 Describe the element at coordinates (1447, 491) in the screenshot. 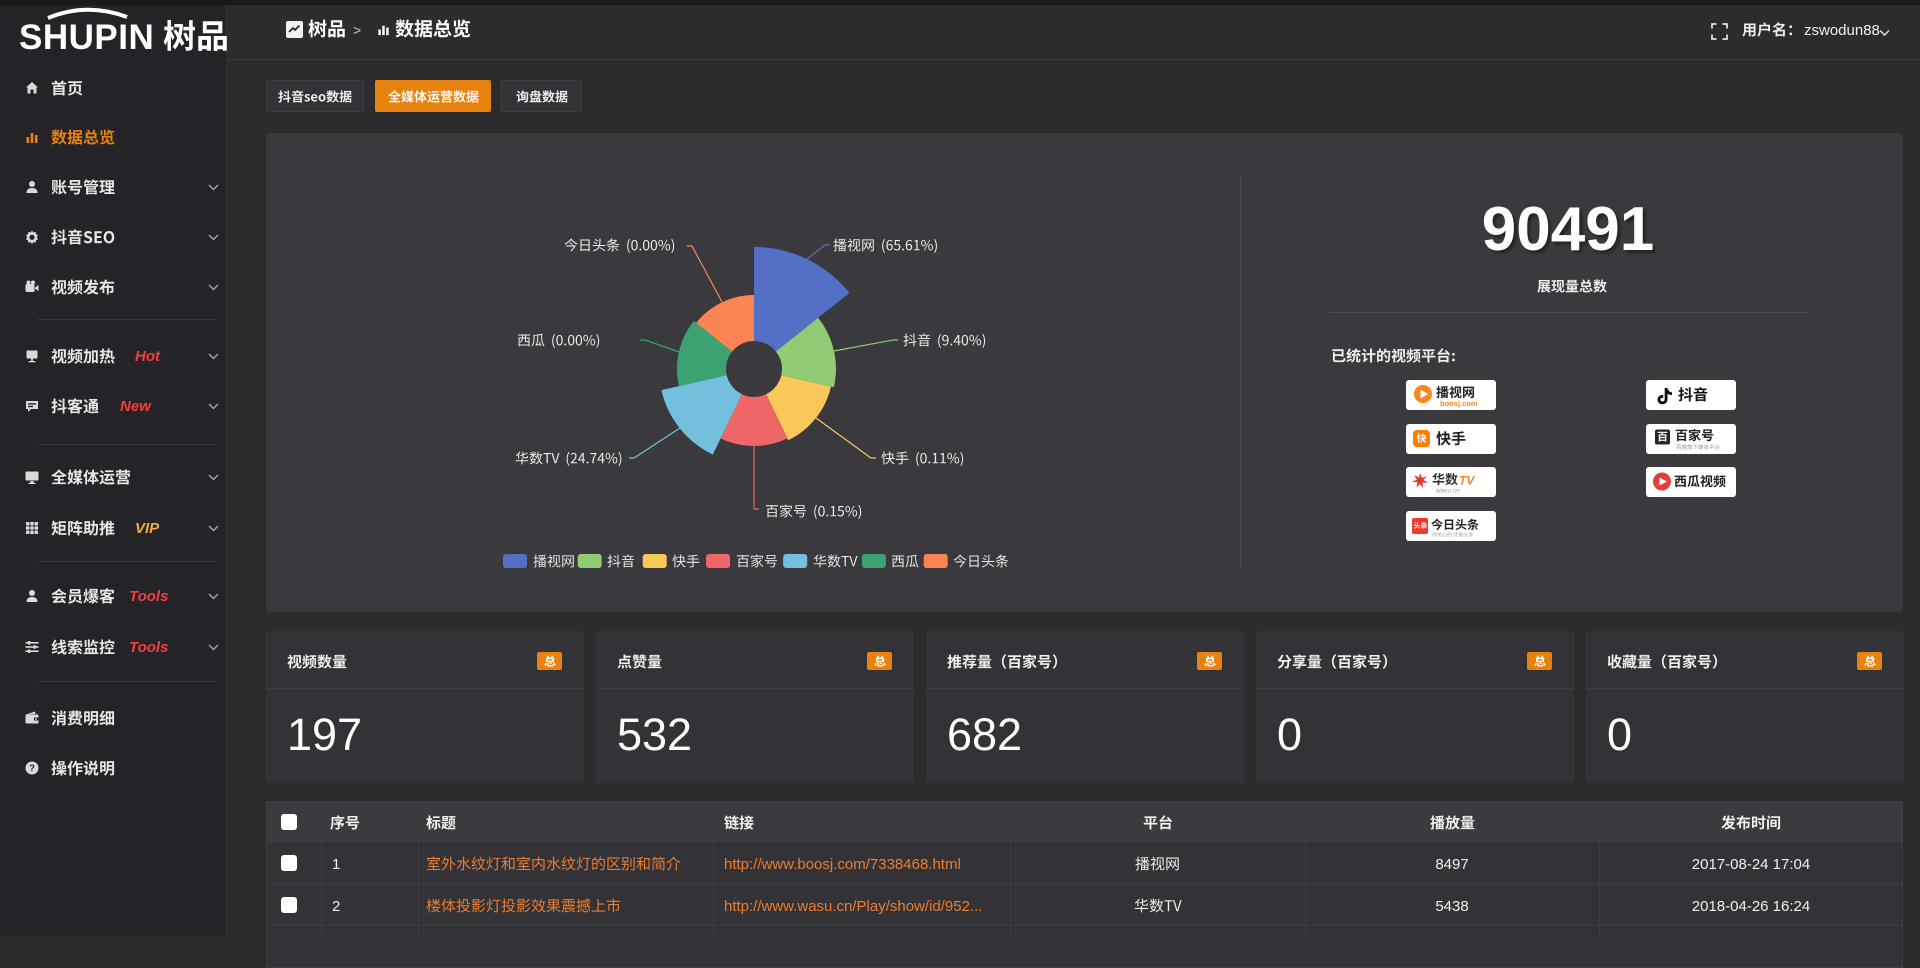

I see `svg-text: wasu.cn` at that location.